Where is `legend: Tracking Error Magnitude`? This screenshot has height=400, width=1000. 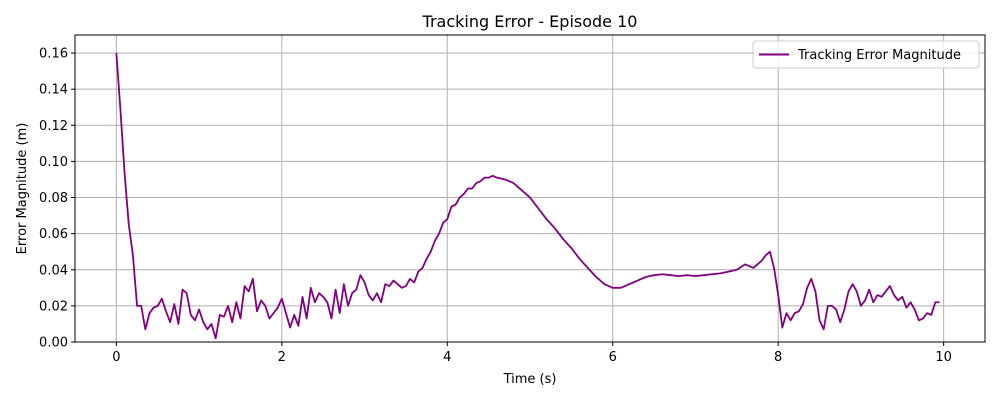 legend: Tracking Error Magnitude is located at coordinates (866, 54).